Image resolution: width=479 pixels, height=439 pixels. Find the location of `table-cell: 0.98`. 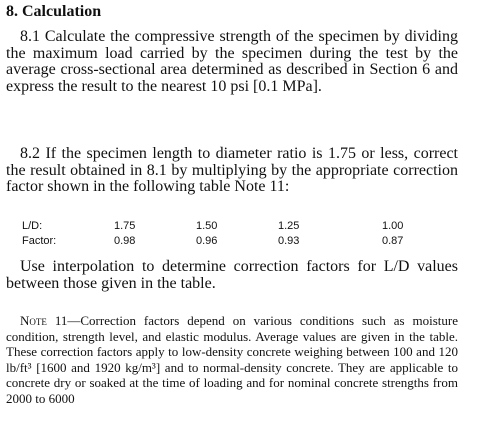

table-cell: 0.98 is located at coordinates (125, 241).